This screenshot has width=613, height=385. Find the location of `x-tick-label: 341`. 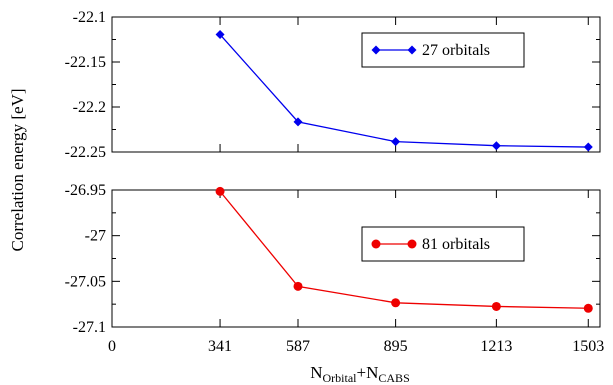

x-tick-label: 341 is located at coordinates (220, 346).